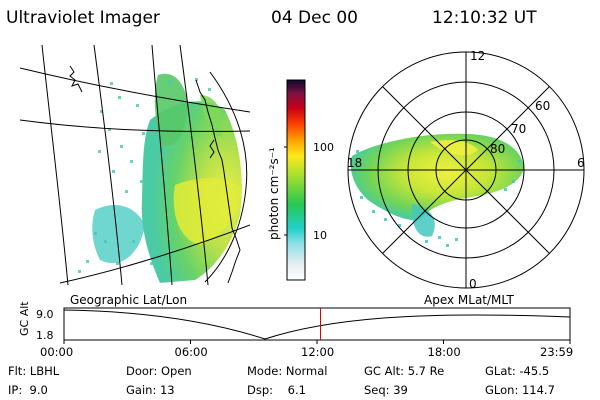 The height and width of the screenshot is (400, 600). Describe the element at coordinates (404, 371) in the screenshot. I see `gc-alt-field: GC Alt: 5.7 Re` at that location.